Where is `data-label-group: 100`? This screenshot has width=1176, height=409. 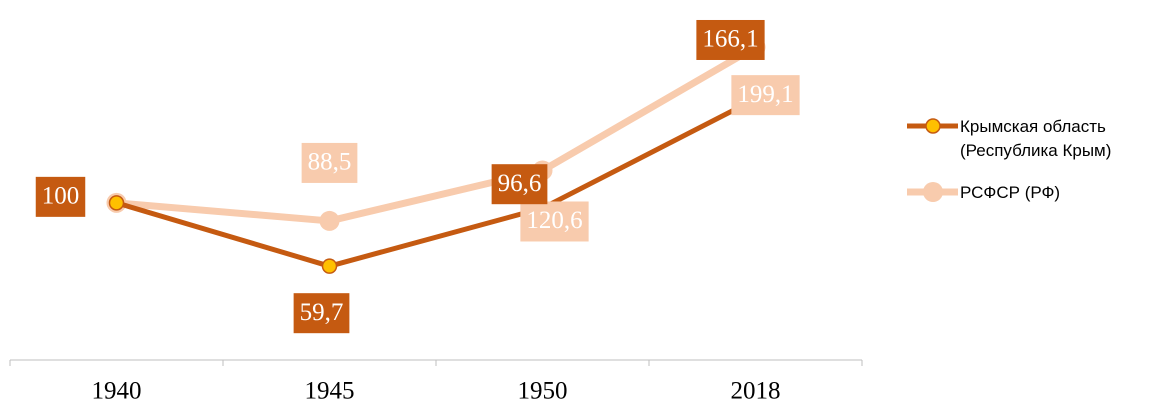 data-label-group: 100 is located at coordinates (60, 196).